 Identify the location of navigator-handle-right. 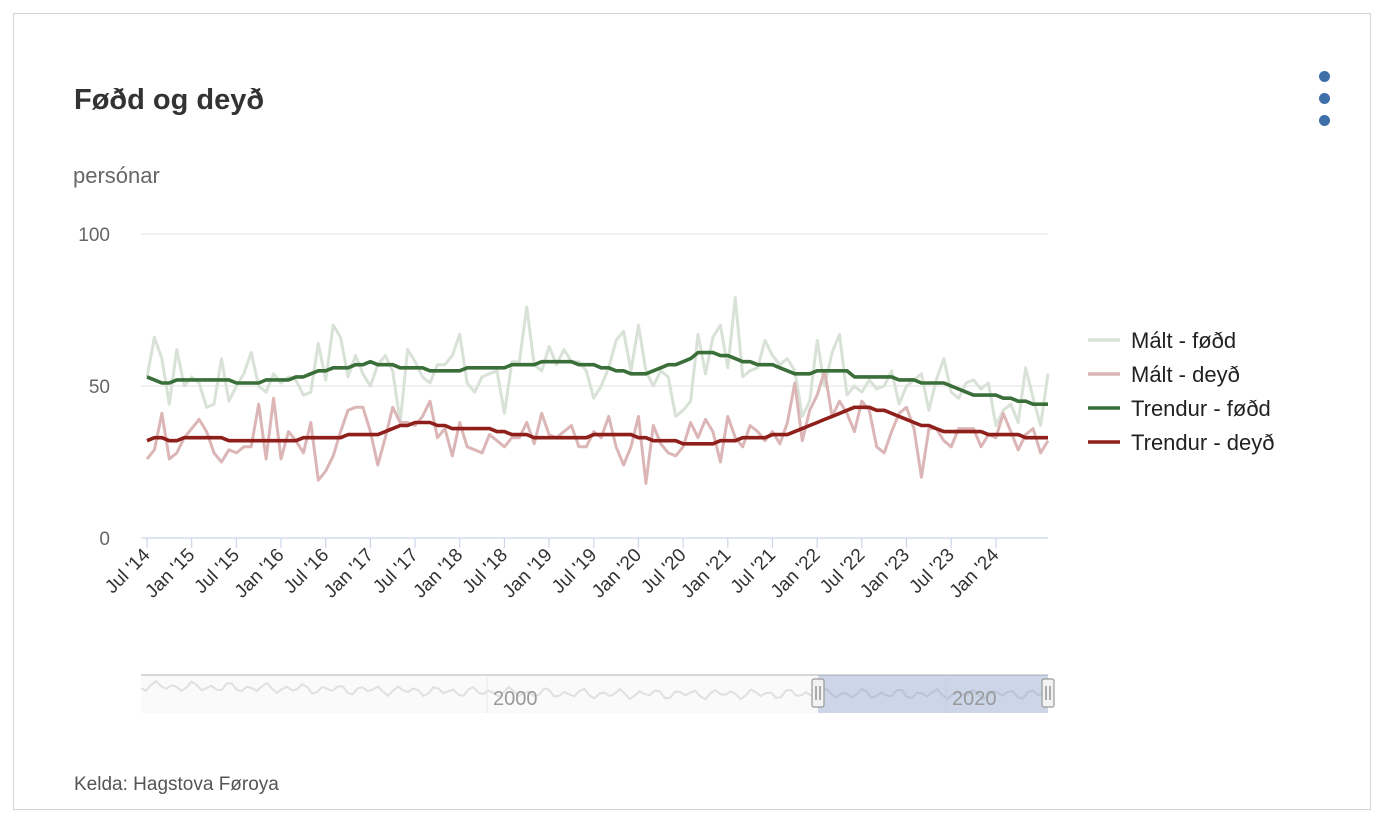
(1048, 693).